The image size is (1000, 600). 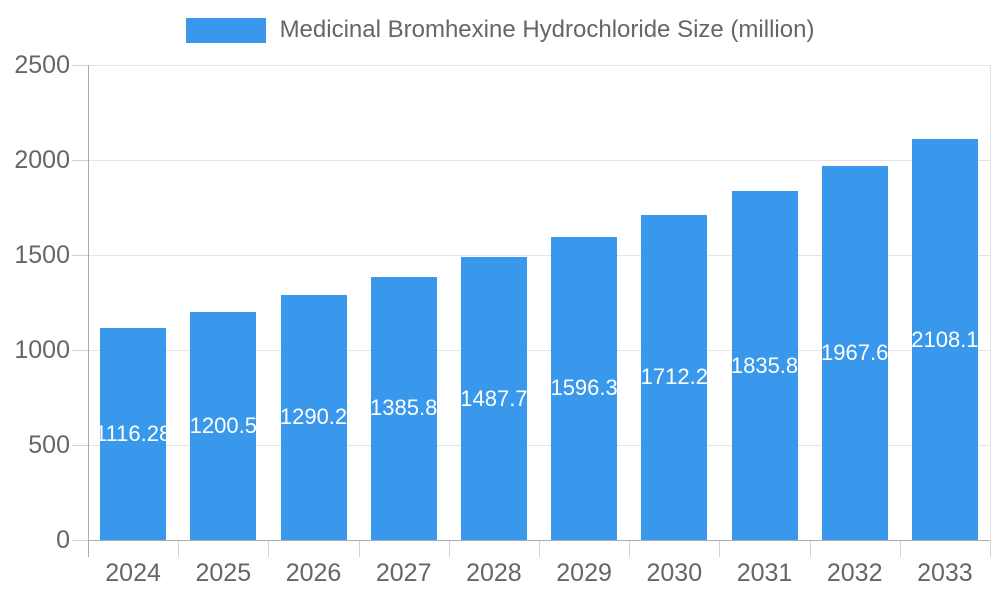 What do you see at coordinates (313, 573) in the screenshot?
I see `x-axis-label: 2026` at bounding box center [313, 573].